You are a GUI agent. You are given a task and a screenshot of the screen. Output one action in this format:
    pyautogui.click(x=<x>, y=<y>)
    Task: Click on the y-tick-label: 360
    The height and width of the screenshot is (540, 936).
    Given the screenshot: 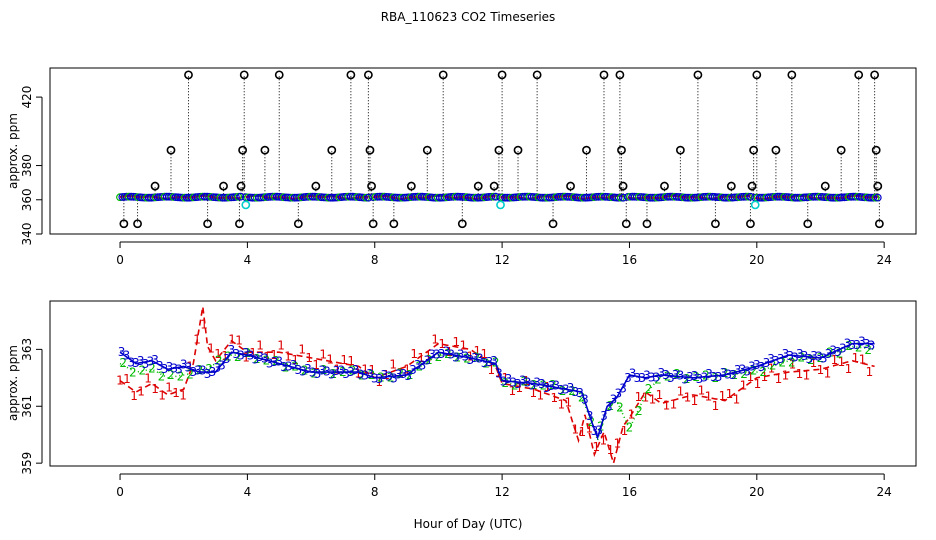 What is the action you would take?
    pyautogui.click(x=27, y=199)
    